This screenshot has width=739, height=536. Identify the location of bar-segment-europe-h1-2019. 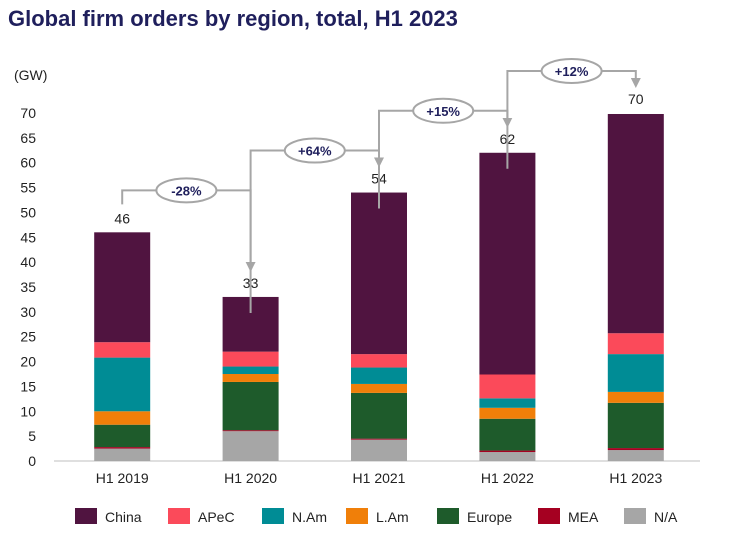
(122, 436).